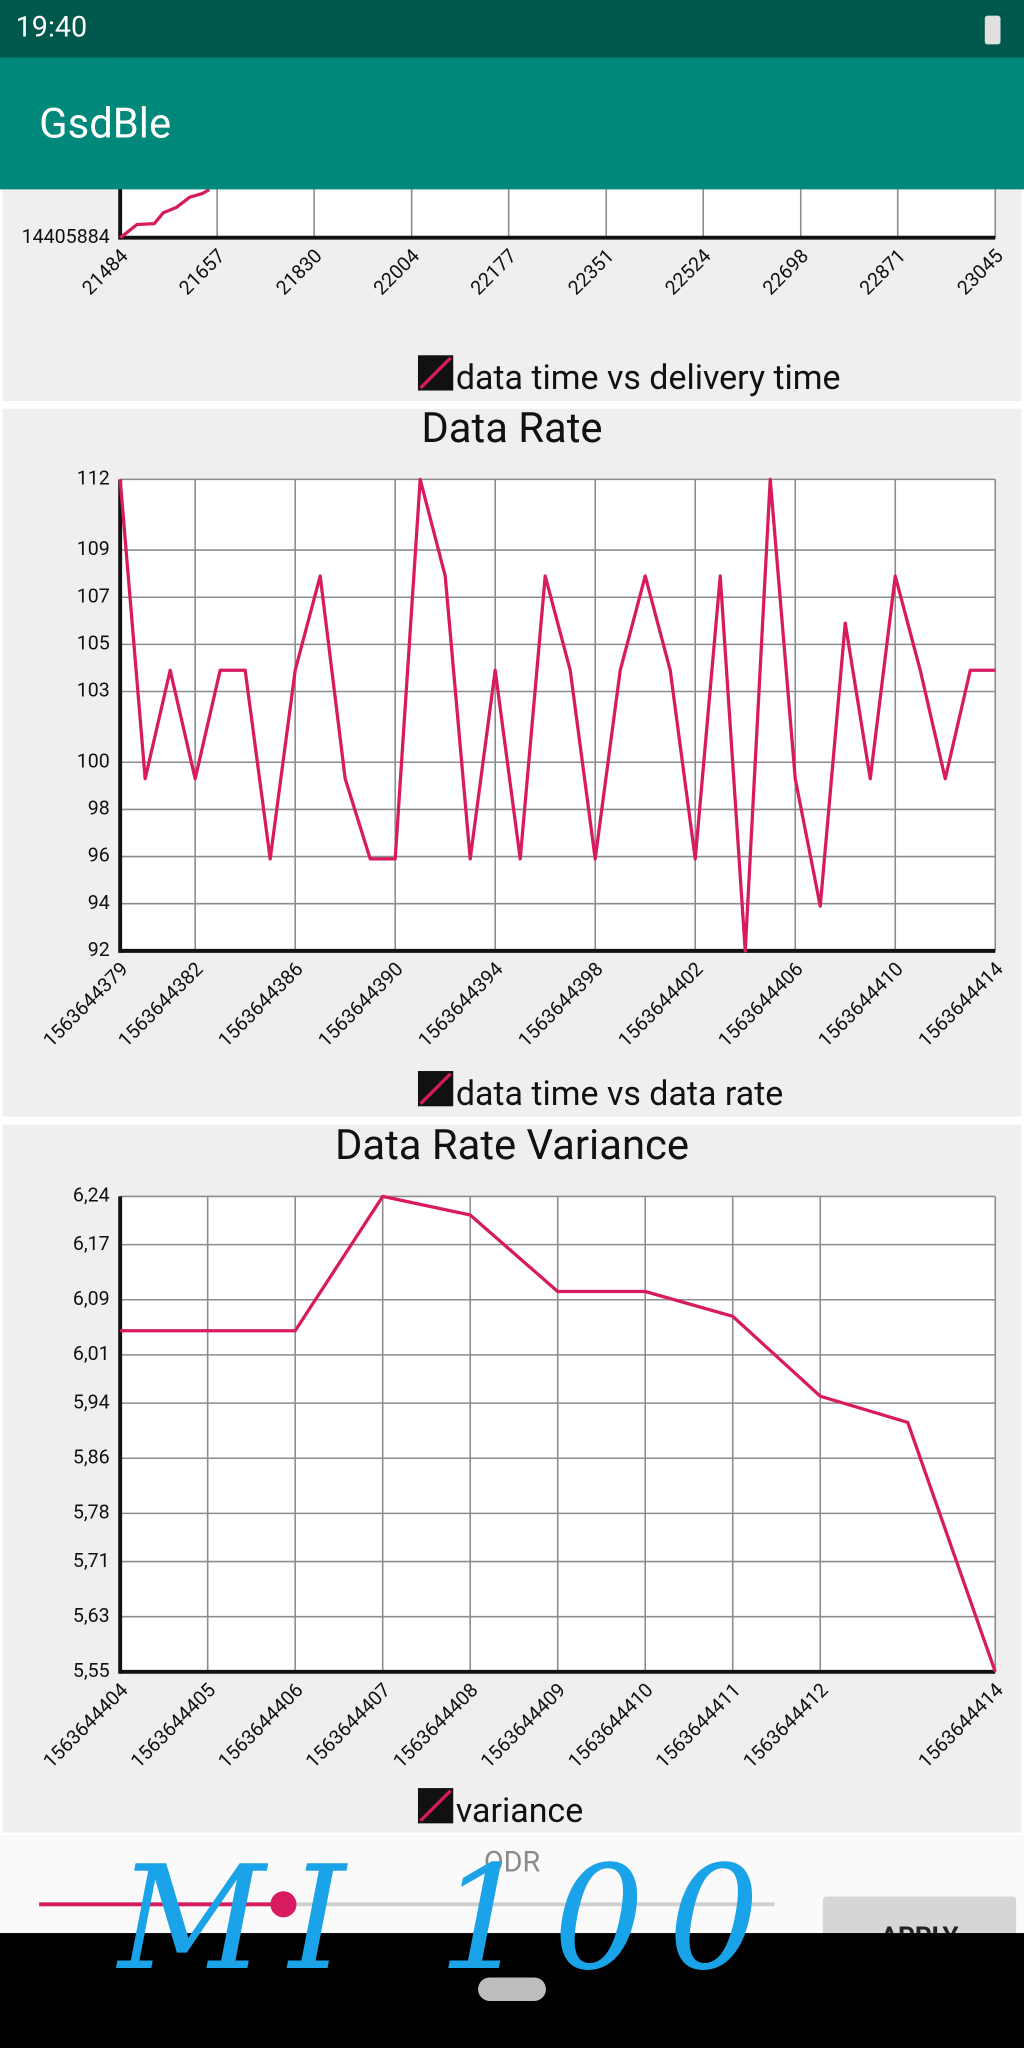 The image size is (1024, 2048). Describe the element at coordinates (93, 690) in the screenshot. I see `y-tick-label: 103` at that location.